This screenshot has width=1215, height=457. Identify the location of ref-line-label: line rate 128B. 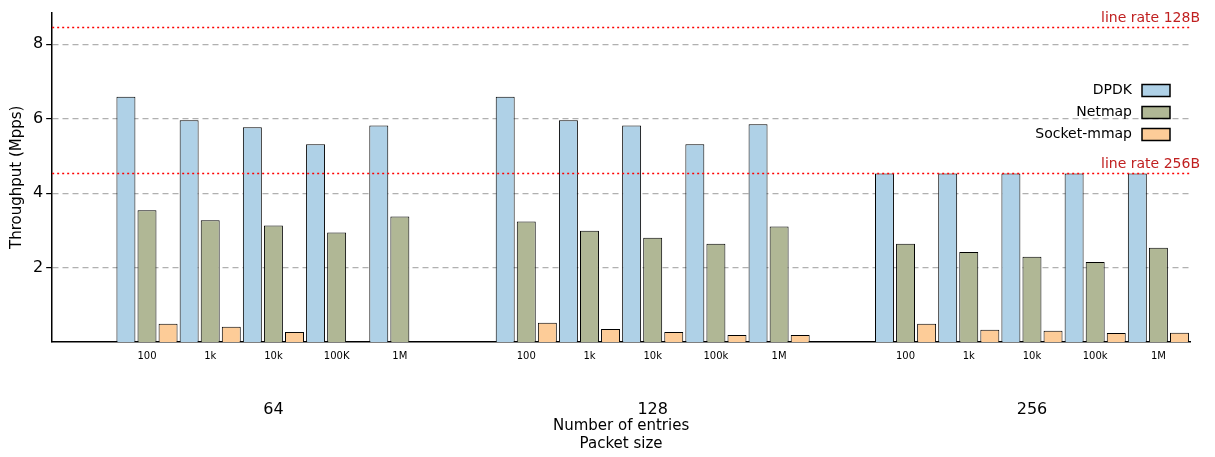
(1150, 17).